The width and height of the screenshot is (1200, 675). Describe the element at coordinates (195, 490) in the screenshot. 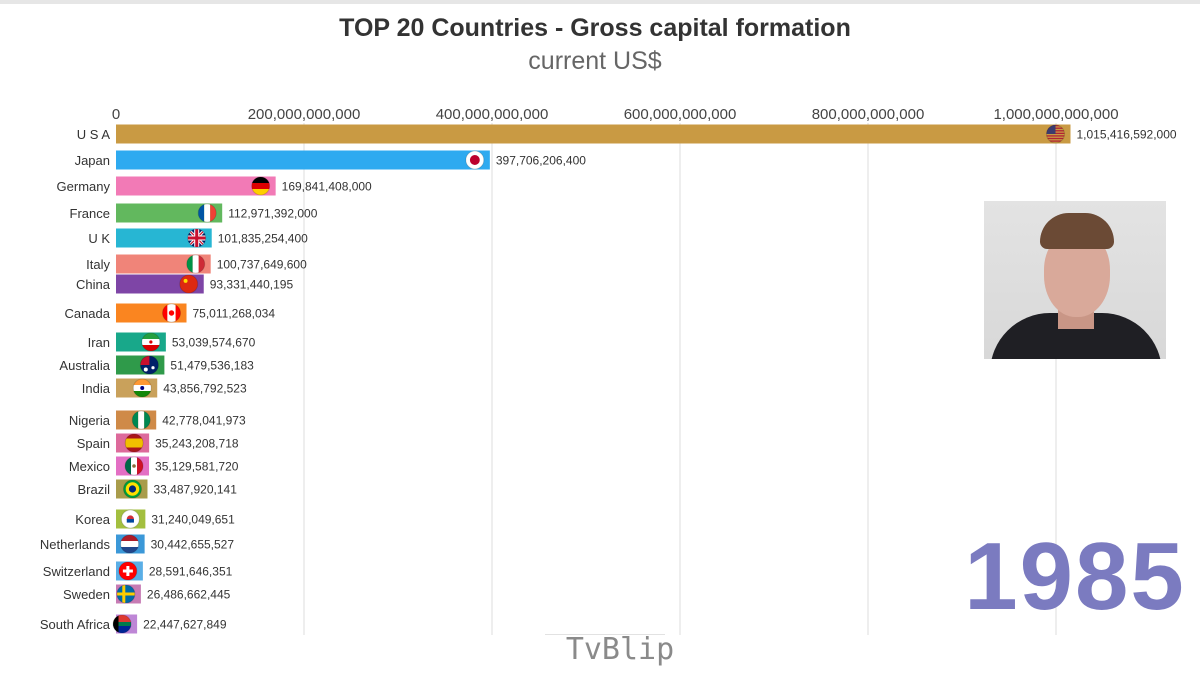

I see `value-label: 33,487,920,141` at that location.